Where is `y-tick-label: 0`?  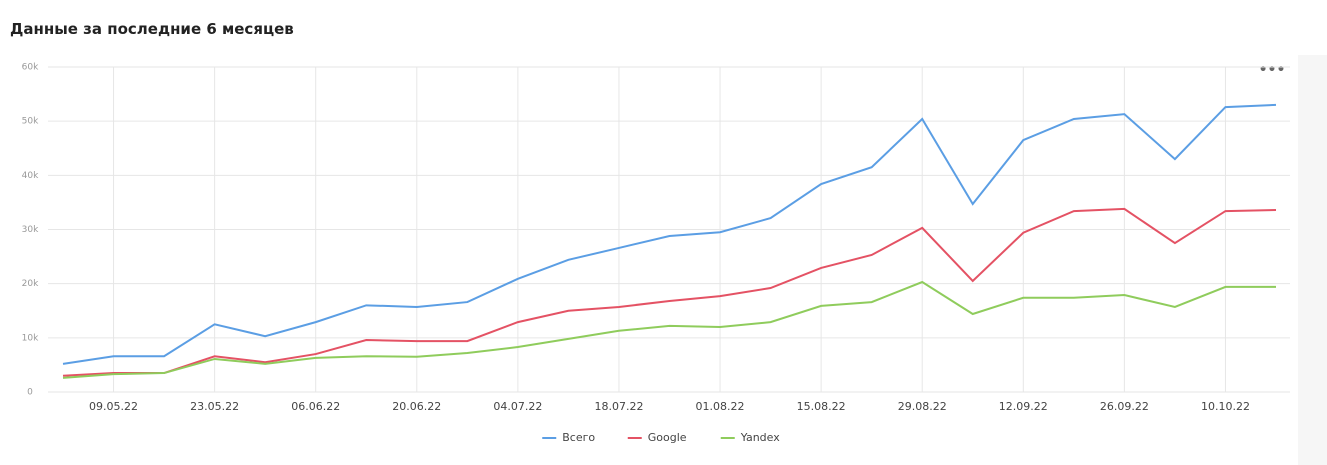 y-tick-label: 0 is located at coordinates (30, 393).